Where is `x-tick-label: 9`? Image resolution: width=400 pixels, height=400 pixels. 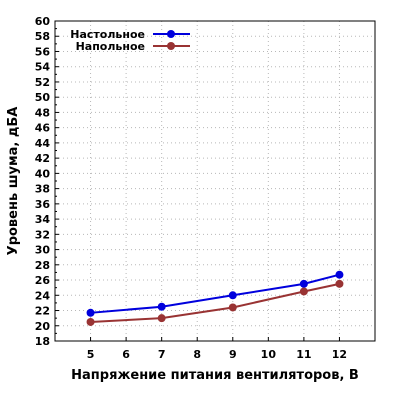
x-tick-label: 9 is located at coordinates (233, 354).